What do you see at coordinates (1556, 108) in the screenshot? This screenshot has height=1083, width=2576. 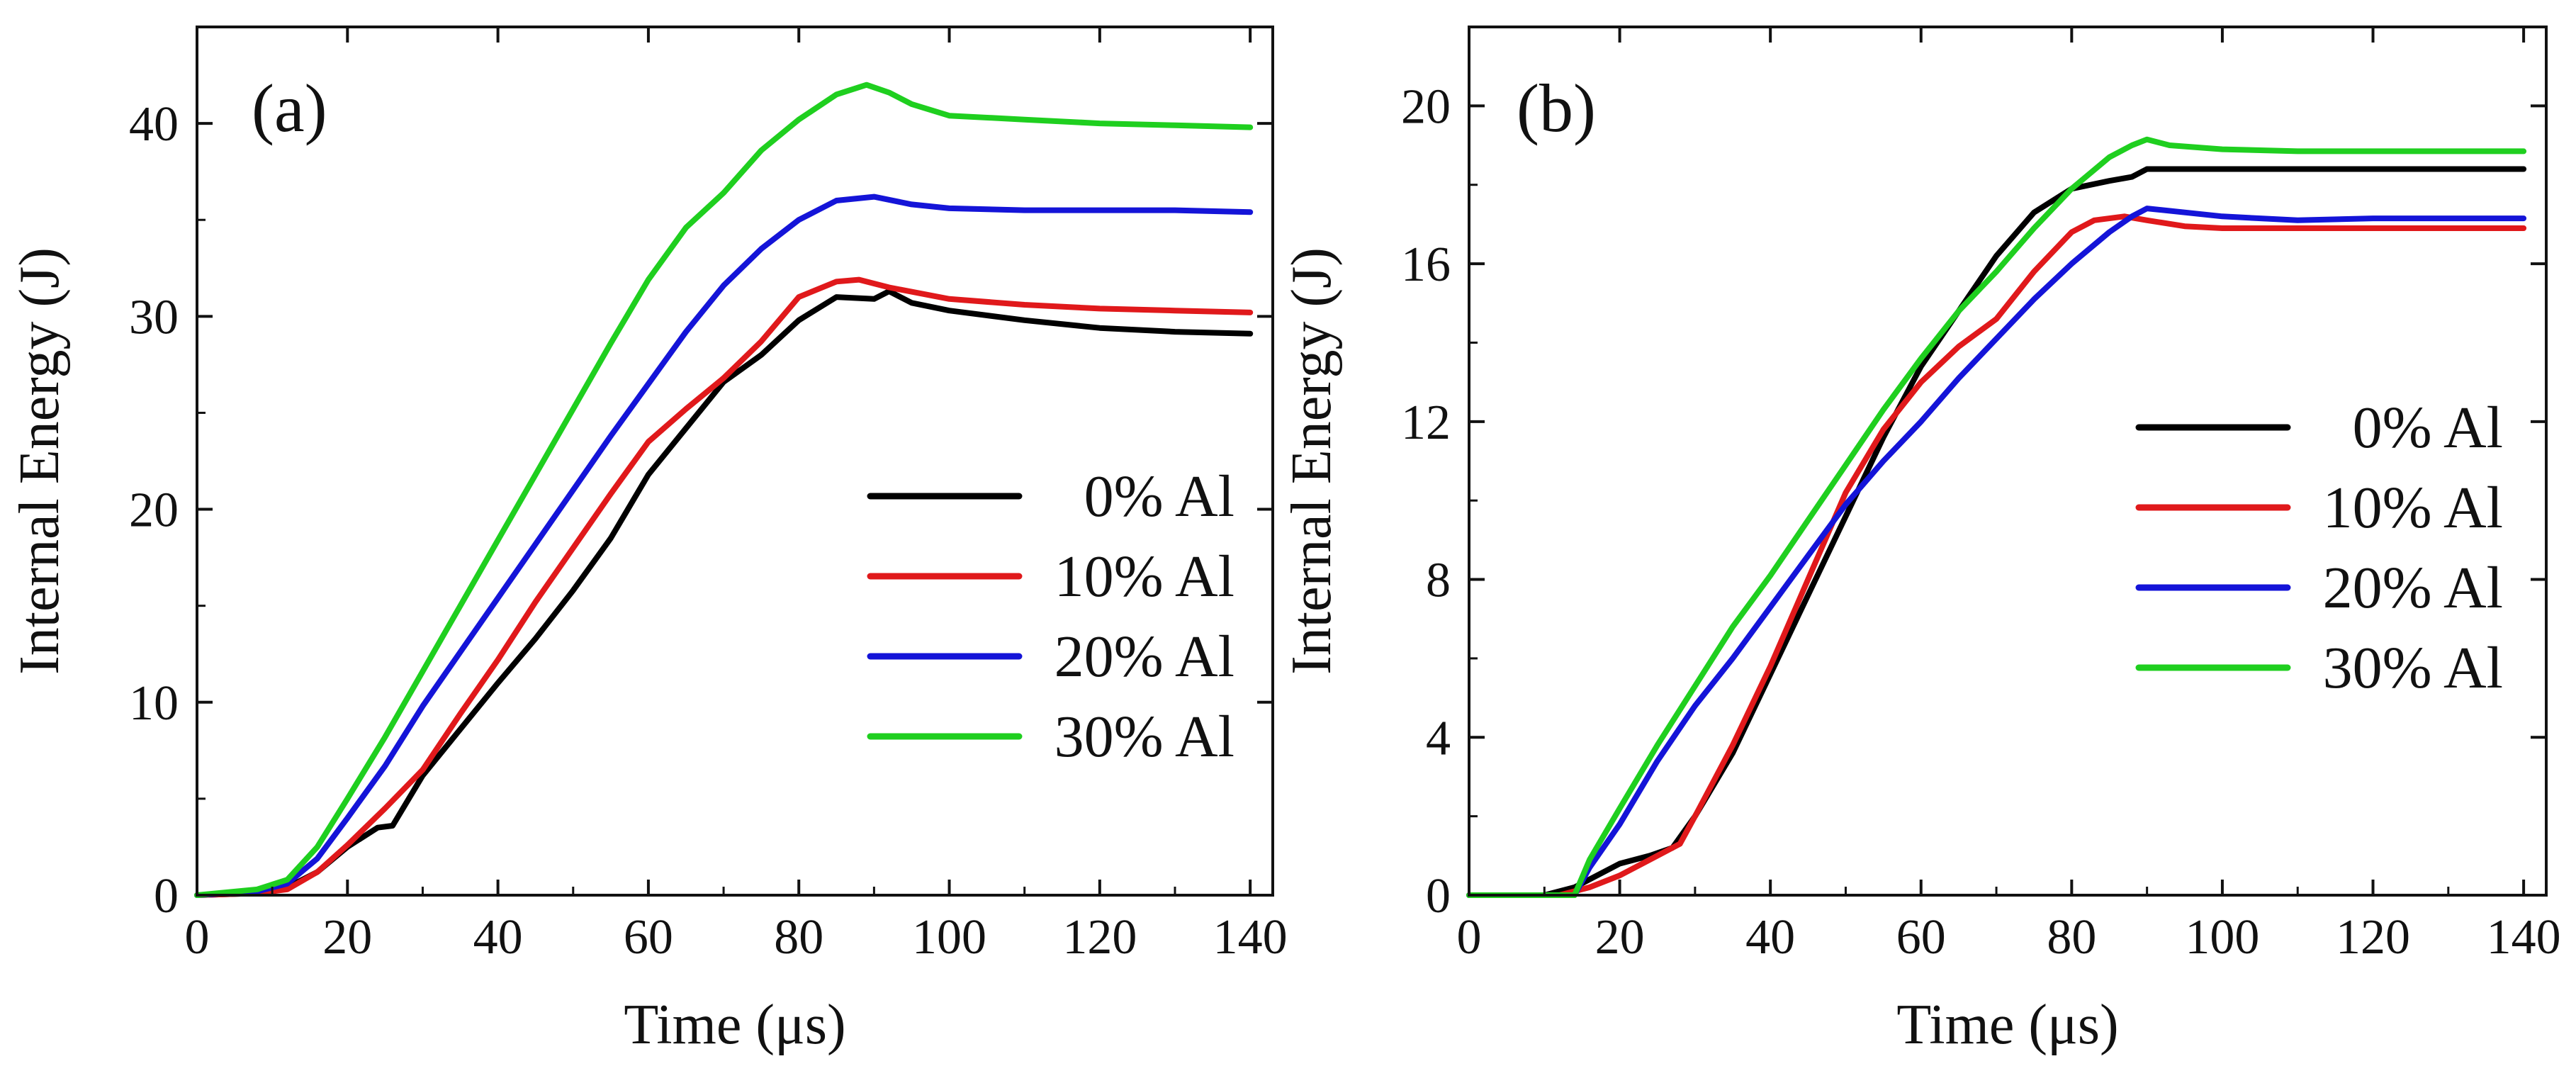 I see `panel-label: (b)` at bounding box center [1556, 108].